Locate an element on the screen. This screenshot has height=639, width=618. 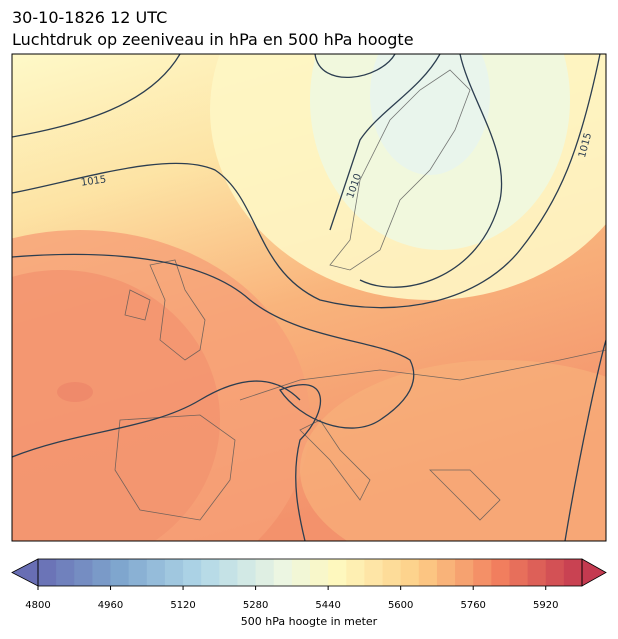
colorbar-tick-label: 5760 is located at coordinates (472, 605).